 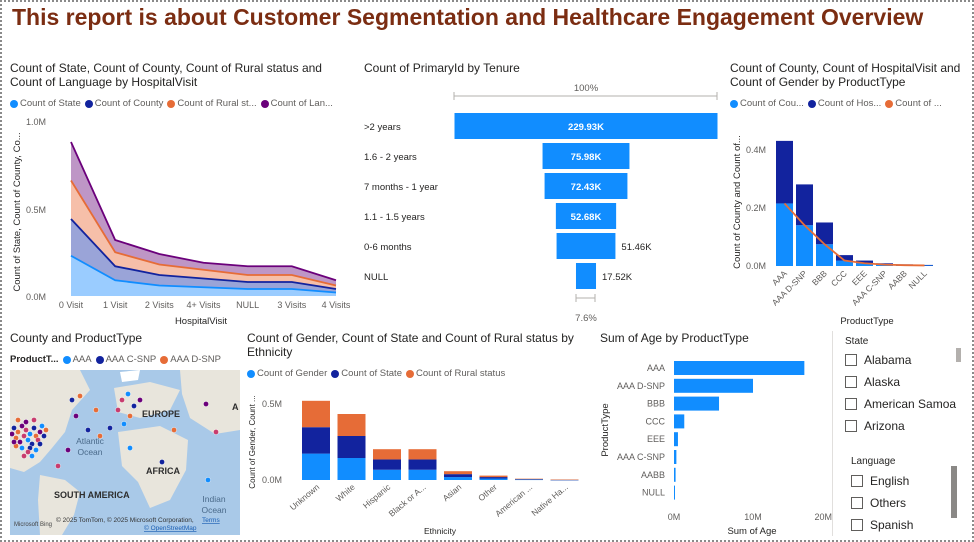 What do you see at coordinates (153, 467) in the screenshot?
I see `africa-shape` at bounding box center [153, 467].